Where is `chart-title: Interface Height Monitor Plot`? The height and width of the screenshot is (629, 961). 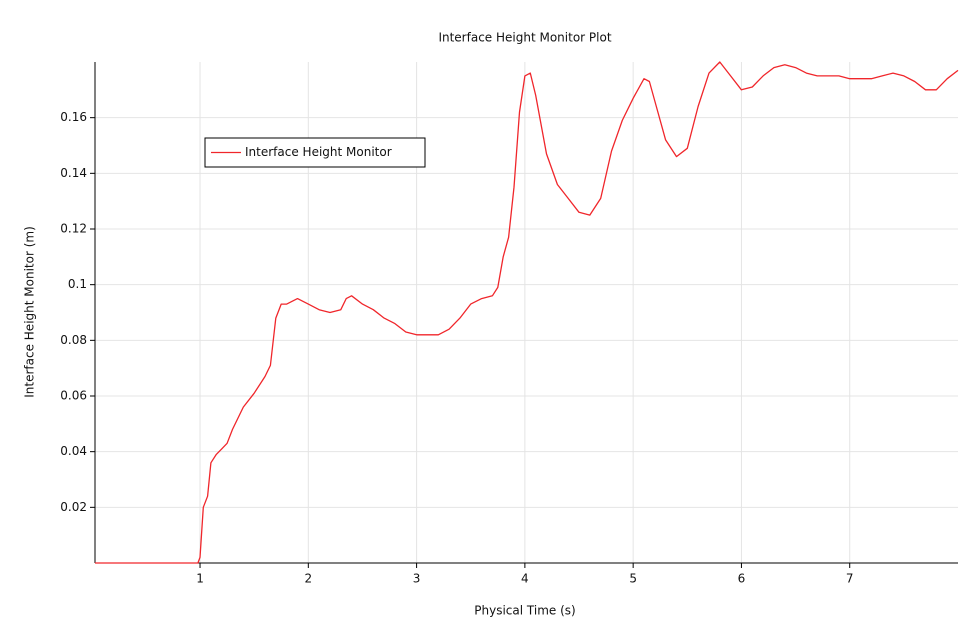 chart-title: Interface Height Monitor Plot is located at coordinates (524, 38).